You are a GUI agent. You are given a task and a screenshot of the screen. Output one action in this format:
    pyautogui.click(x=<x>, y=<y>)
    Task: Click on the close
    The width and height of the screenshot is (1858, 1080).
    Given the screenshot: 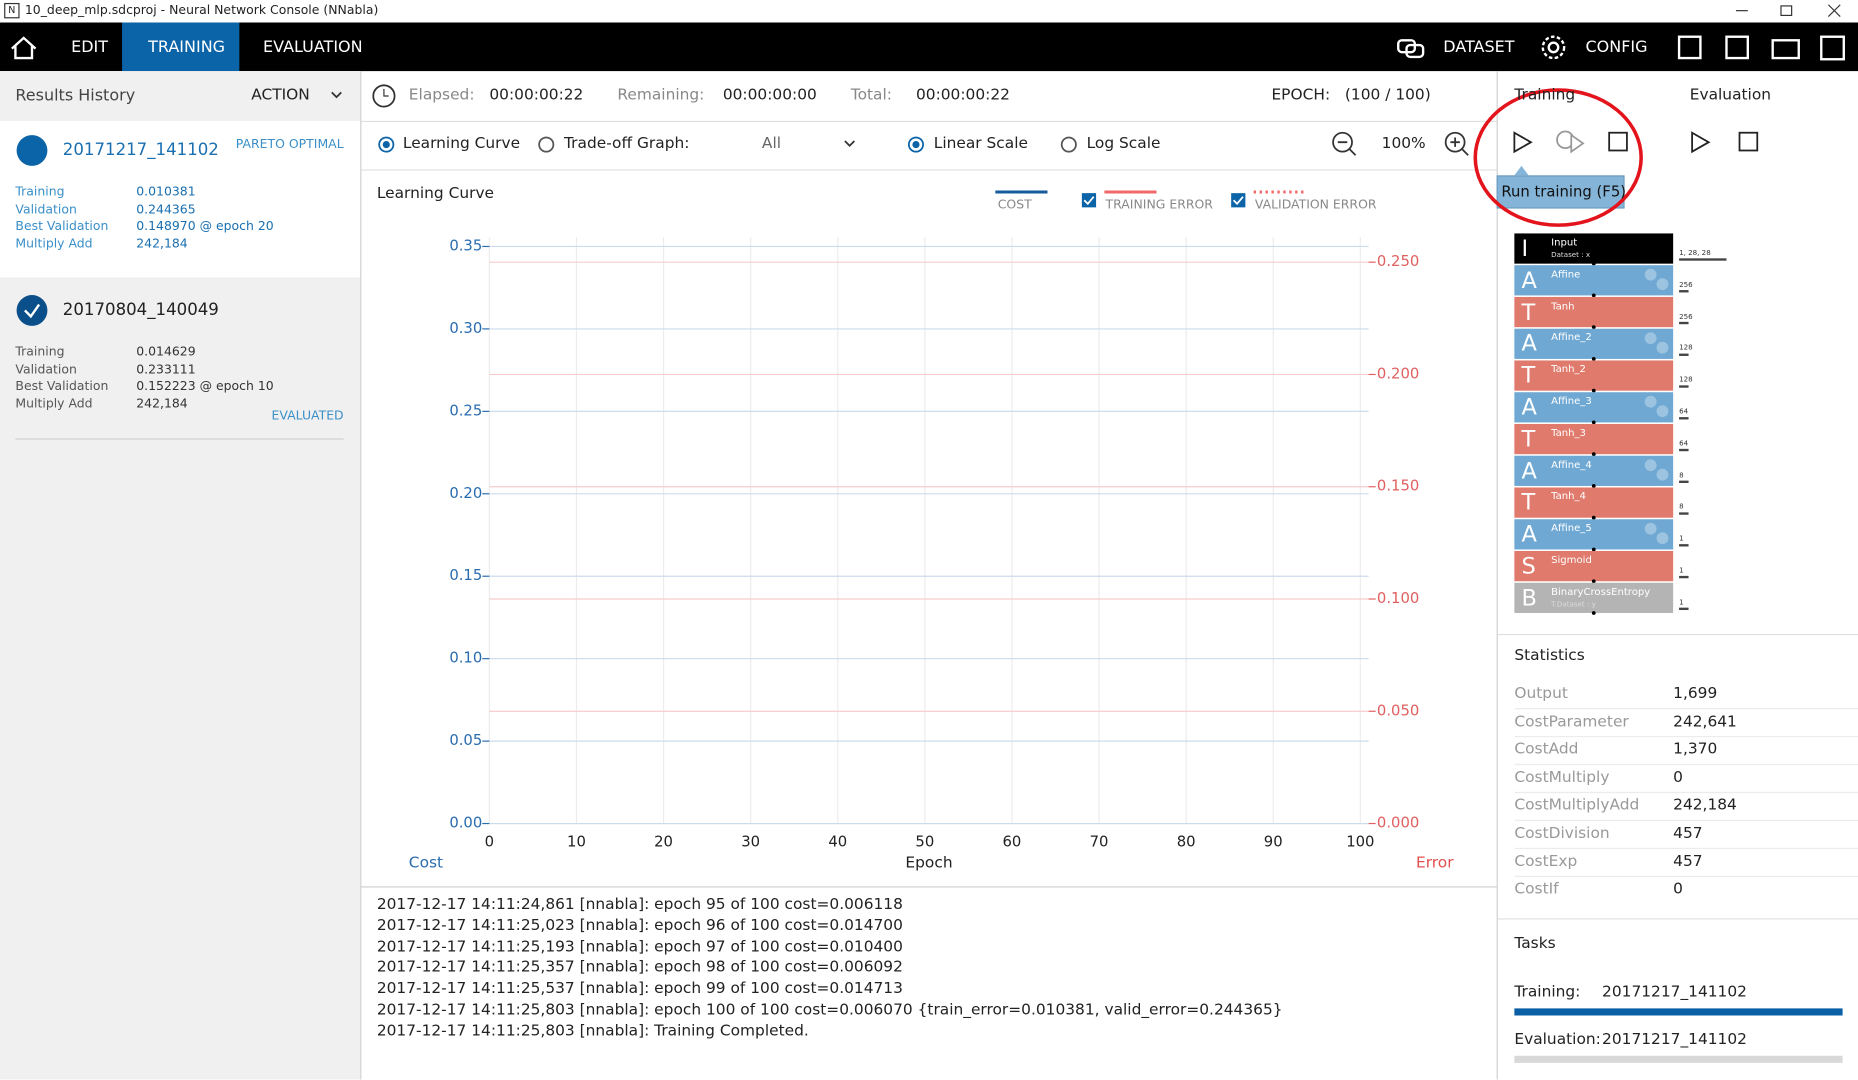 What is the action you would take?
    pyautogui.click(x=1834, y=11)
    